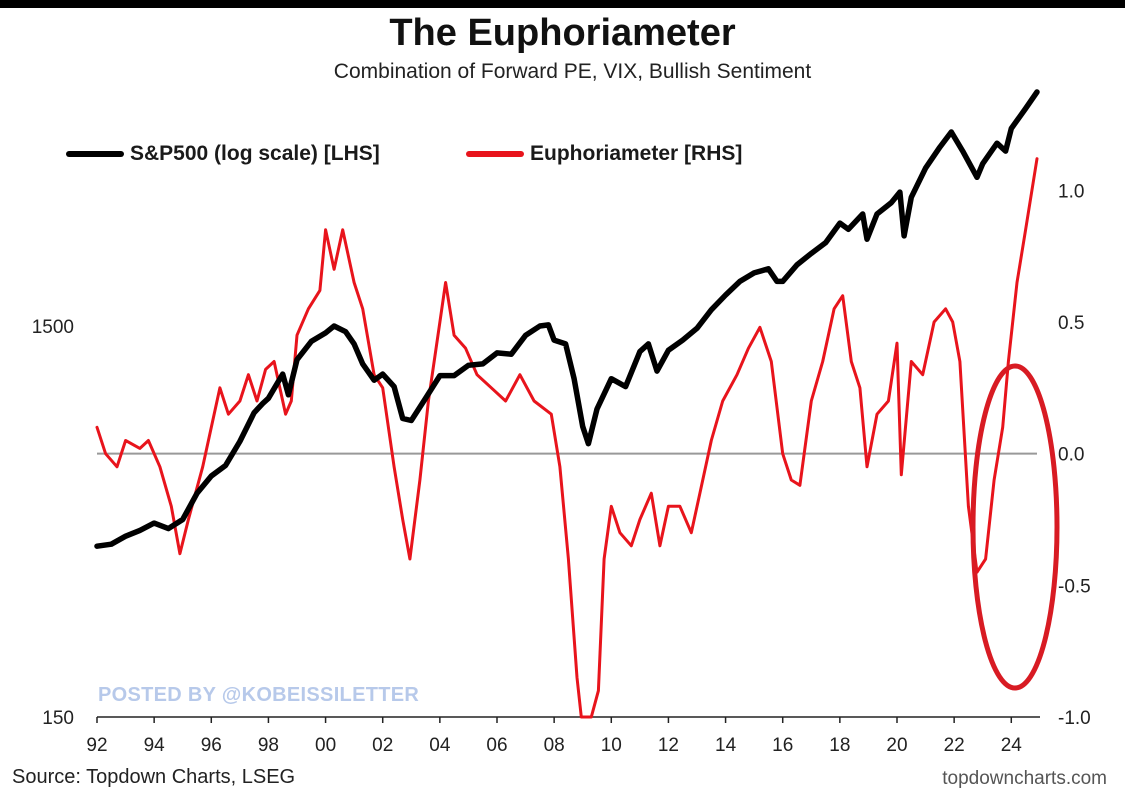 The height and width of the screenshot is (803, 1125). I want to click on legend-euphoria: Euphoriameter [RHS], so click(604, 154).